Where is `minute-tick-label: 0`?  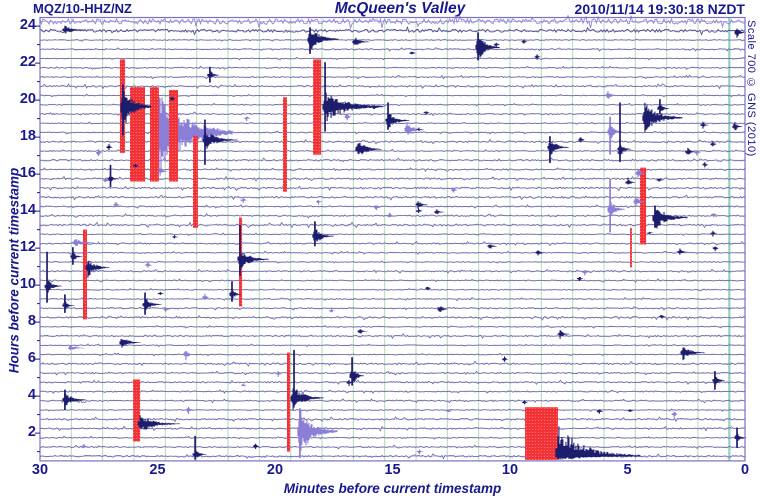 minute-tick-label: 0 is located at coordinates (745, 470).